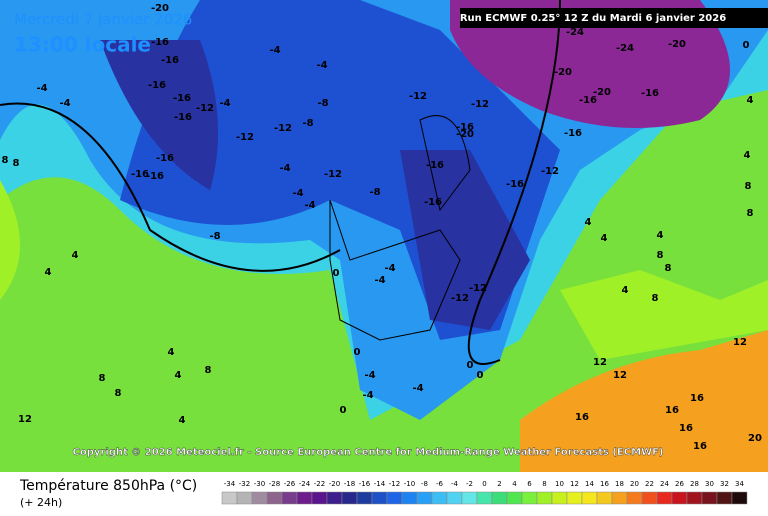 The height and width of the screenshot is (516, 768). I want to click on legend-tick-label: 28, so click(694, 484).